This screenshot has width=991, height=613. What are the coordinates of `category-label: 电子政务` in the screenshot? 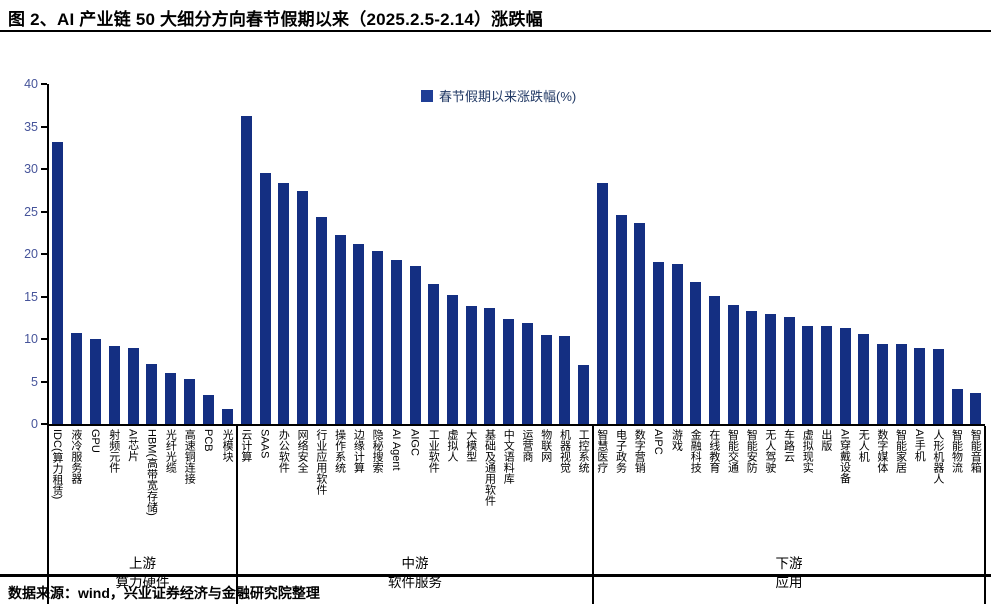 It's located at (620, 451).